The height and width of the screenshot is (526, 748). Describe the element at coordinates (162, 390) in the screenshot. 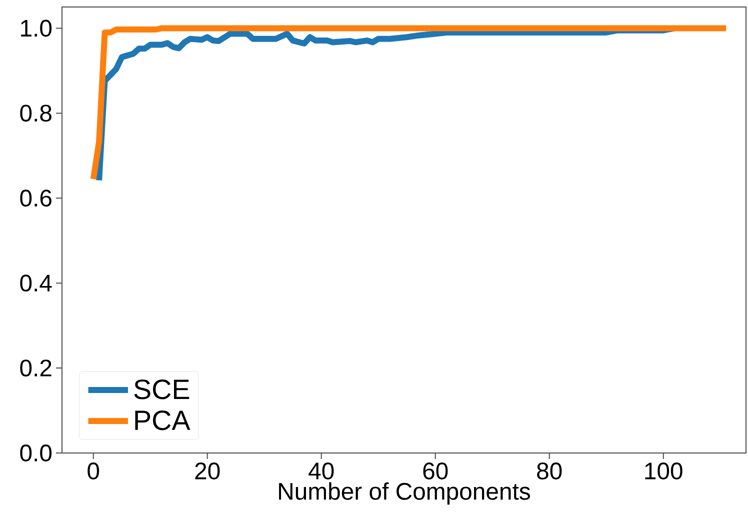

I see `legend-label: SCE` at that location.